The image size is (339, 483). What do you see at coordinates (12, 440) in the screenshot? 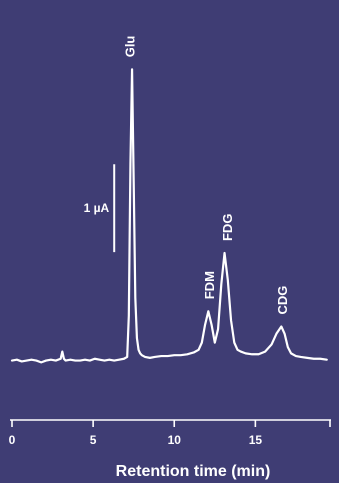
I see `x-tick-label-0: 0` at bounding box center [12, 440].